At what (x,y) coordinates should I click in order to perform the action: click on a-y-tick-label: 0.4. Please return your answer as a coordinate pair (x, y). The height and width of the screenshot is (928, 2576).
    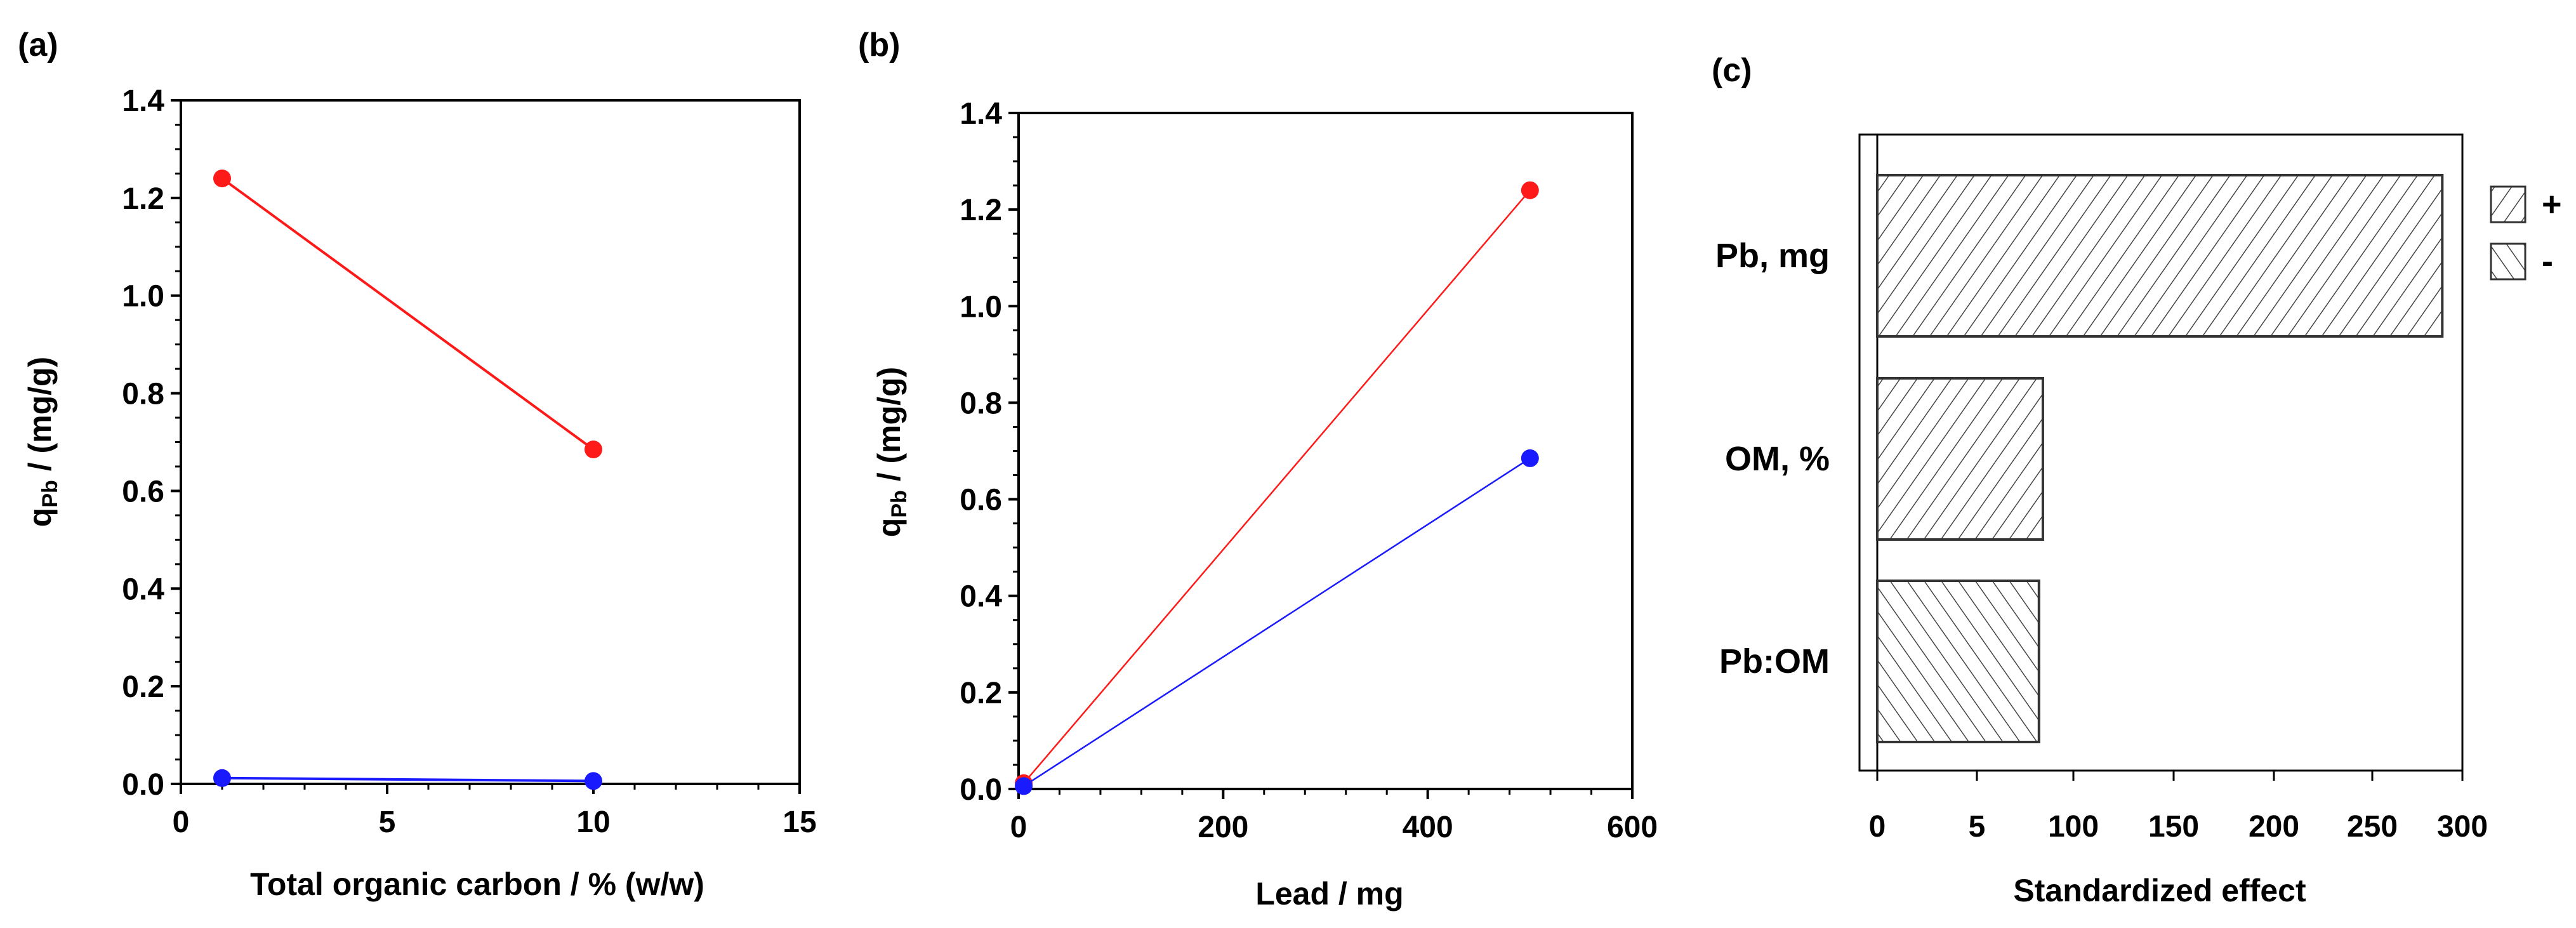
    Looking at the image, I should click on (143, 589).